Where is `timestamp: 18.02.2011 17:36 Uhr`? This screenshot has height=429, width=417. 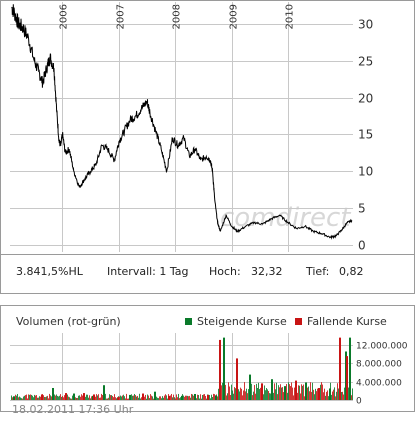 timestamp: 18.02.2011 17:36 Uhr is located at coordinates (73, 409).